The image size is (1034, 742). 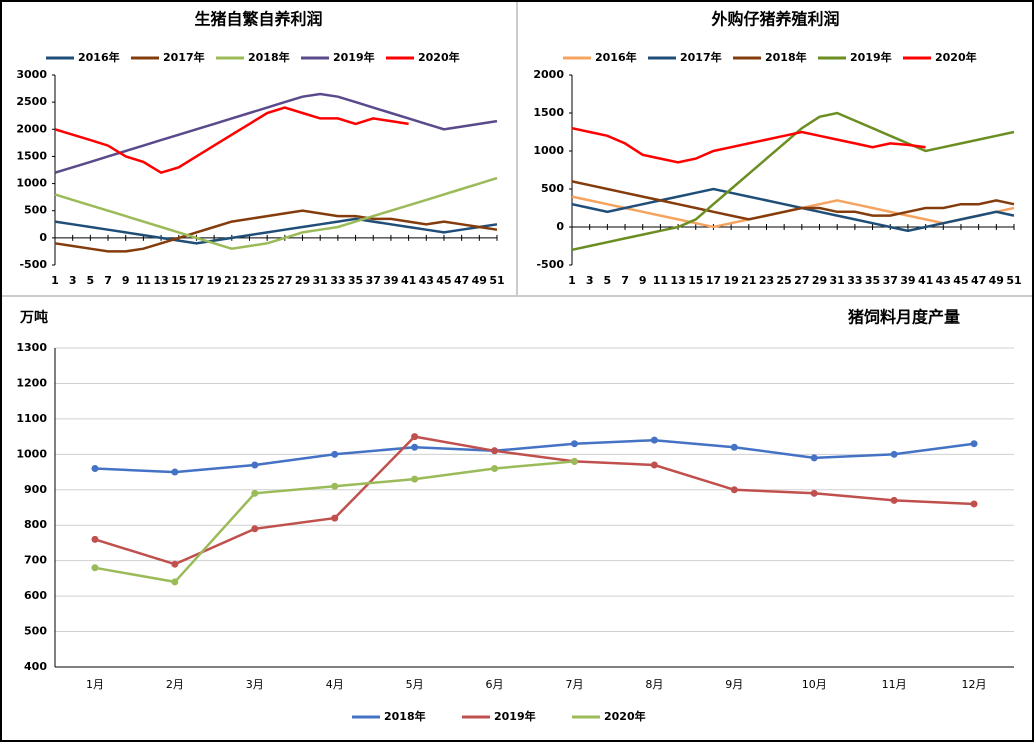 What do you see at coordinates (95, 684) in the screenshot?
I see `x-tick-label: 1月` at bounding box center [95, 684].